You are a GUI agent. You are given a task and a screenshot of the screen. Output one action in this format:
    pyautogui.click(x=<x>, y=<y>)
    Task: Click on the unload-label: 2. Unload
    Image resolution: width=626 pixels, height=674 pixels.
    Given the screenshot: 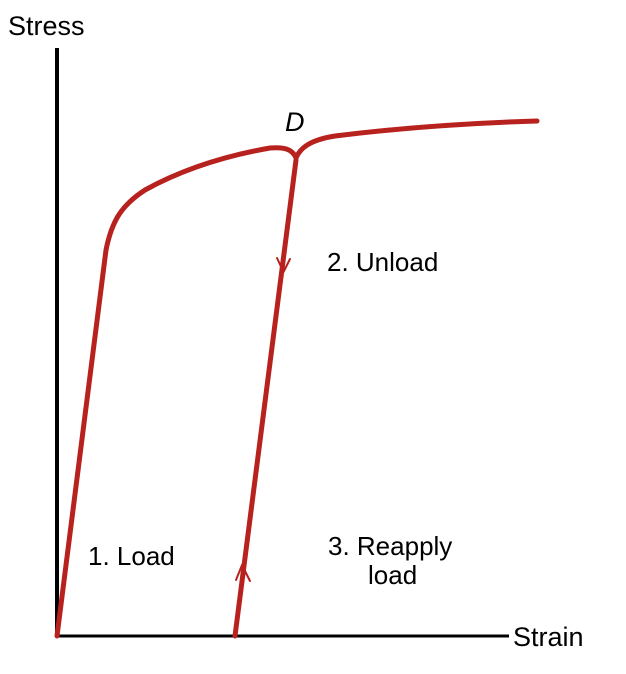 What is the action you would take?
    pyautogui.click(x=382, y=262)
    